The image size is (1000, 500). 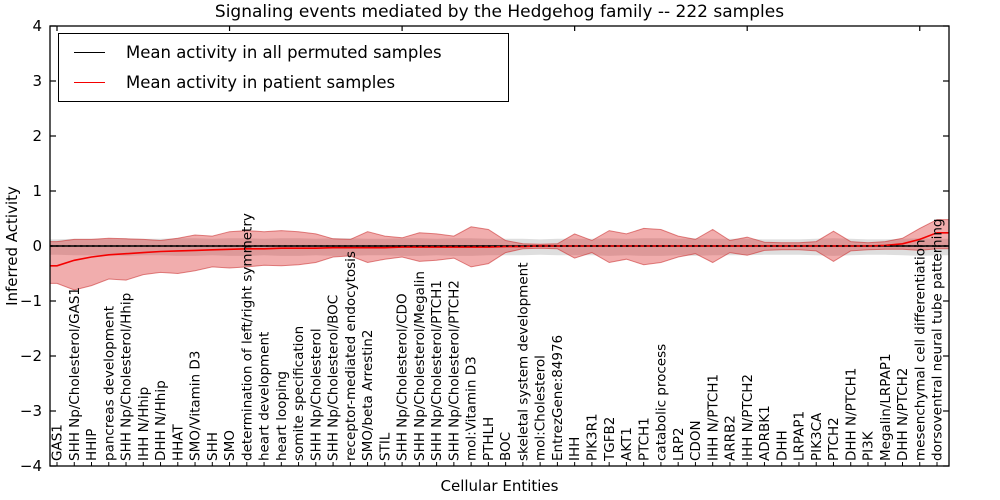 I want to click on x-category-label: Megalin/LRPAP1, so click(x=886, y=407).